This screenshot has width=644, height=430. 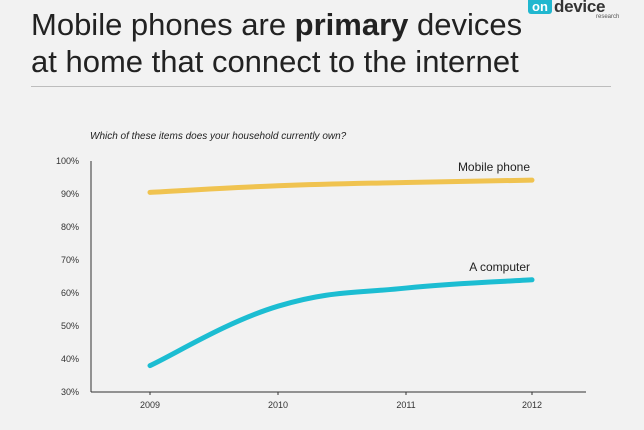 I want to click on series-line-computer, so click(x=341, y=323).